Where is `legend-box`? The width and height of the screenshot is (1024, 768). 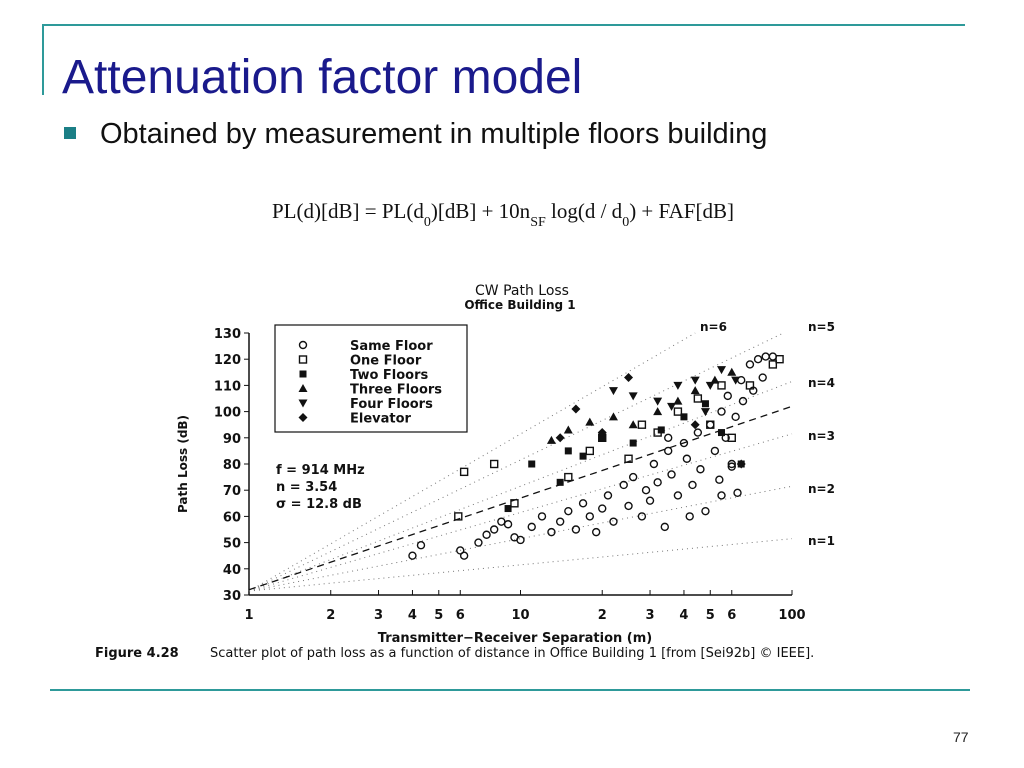
legend-box is located at coordinates (371, 378).